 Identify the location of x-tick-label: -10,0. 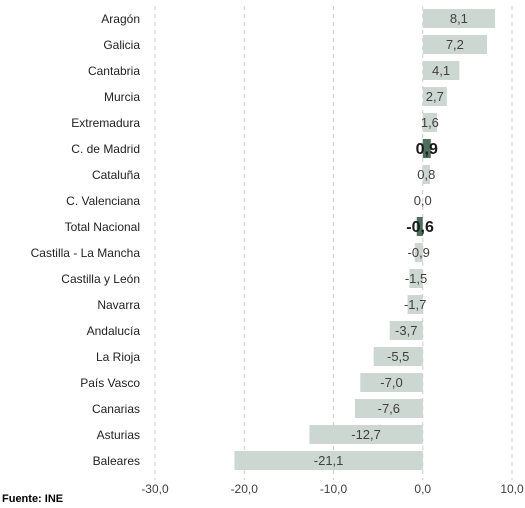
(334, 489).